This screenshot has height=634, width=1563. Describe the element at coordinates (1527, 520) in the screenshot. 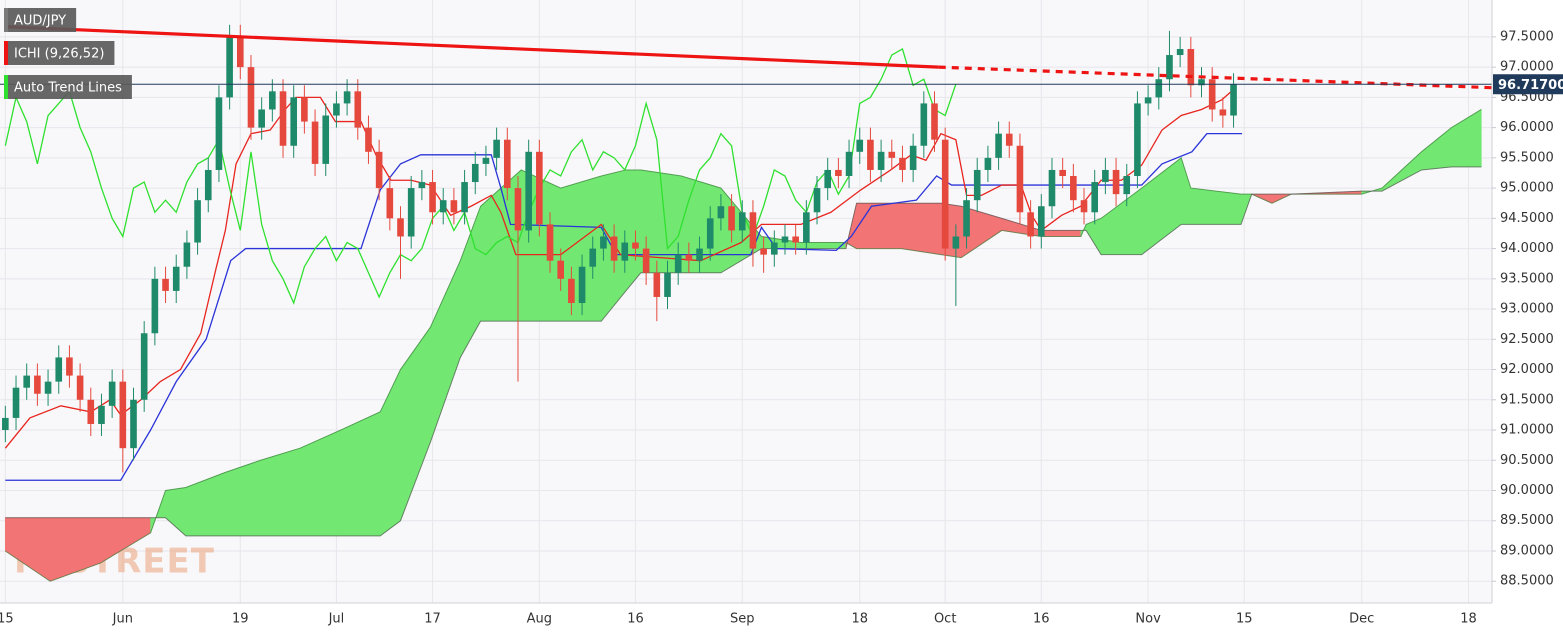

I see `y-tick-label: 89.5000` at that location.